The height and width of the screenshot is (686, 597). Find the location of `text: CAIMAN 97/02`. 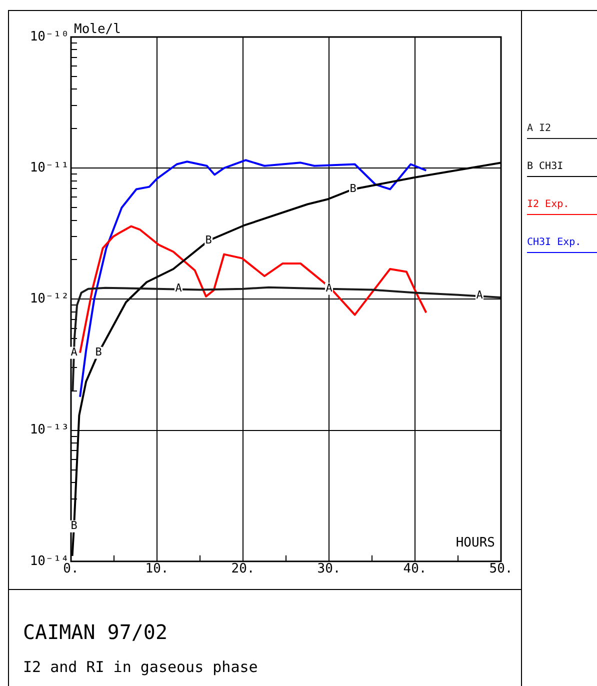

text: CAIMAN 97/02 is located at coordinates (95, 632).